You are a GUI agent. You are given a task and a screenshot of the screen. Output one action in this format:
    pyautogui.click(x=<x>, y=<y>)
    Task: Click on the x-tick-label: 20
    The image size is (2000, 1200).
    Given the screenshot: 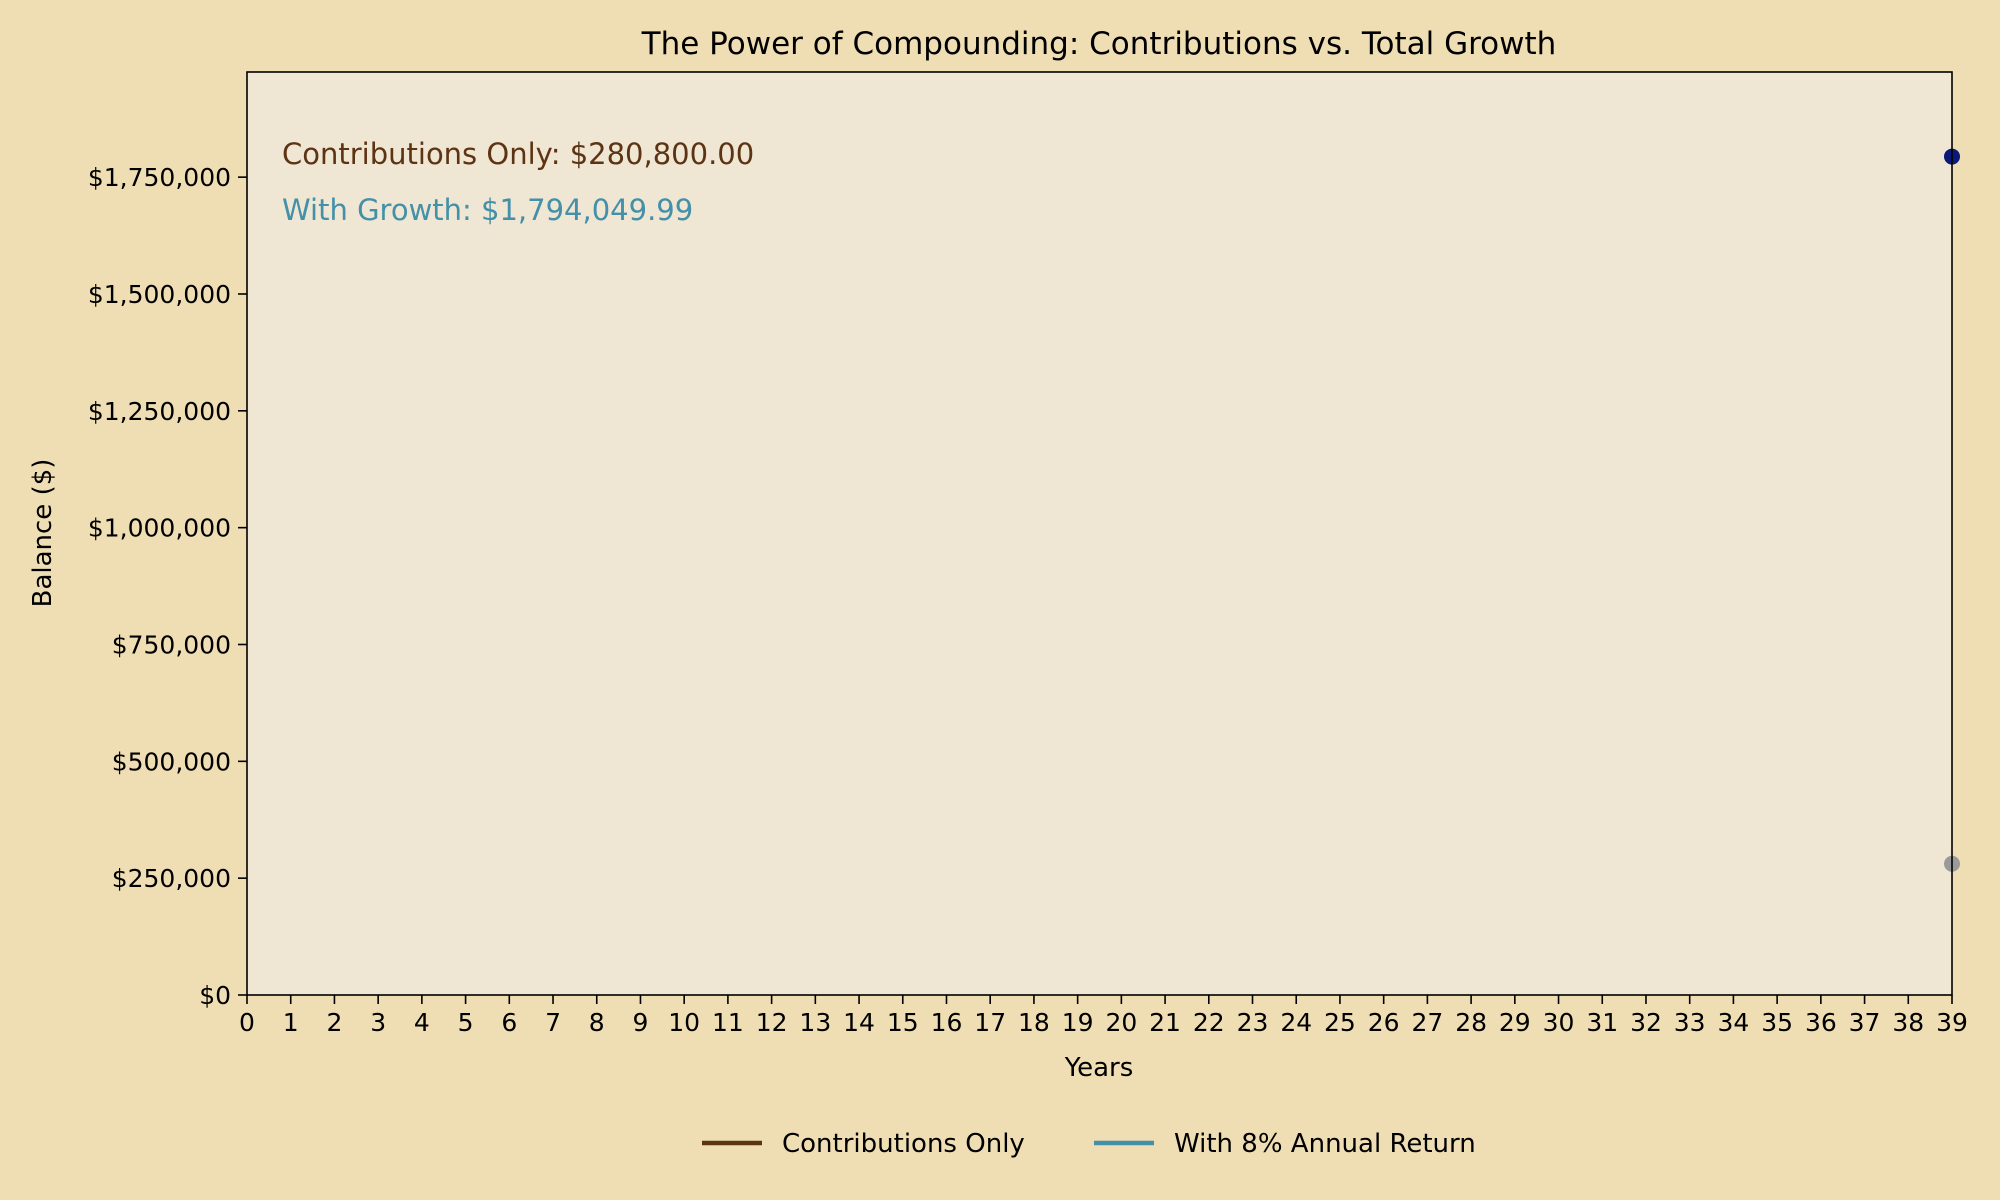 What is the action you would take?
    pyautogui.click(x=1121, y=1022)
    